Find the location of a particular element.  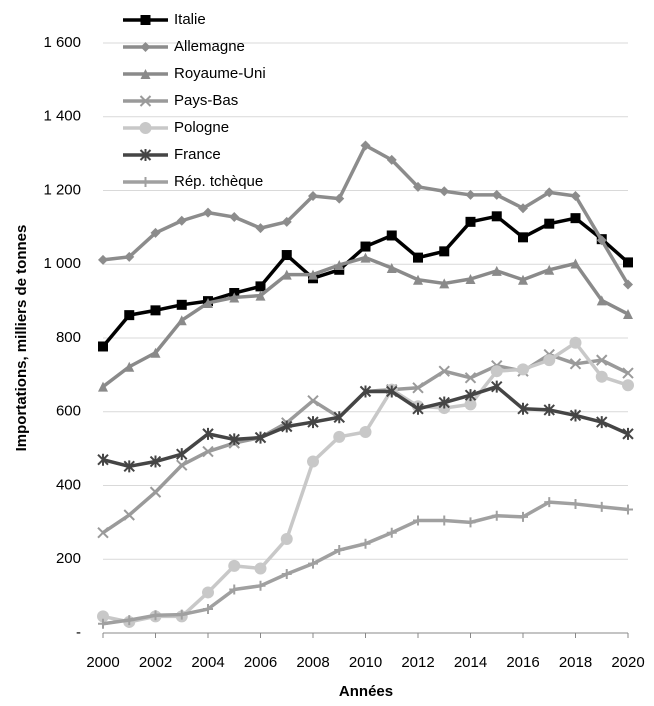

legend-label: Royaume-Uni is located at coordinates (220, 73).